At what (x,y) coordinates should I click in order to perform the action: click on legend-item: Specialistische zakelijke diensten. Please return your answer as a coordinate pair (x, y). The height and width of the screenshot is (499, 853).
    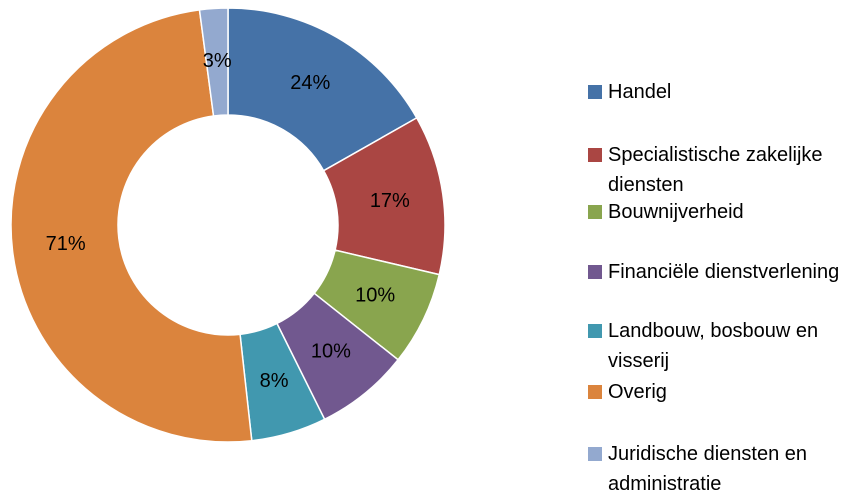
    Looking at the image, I should click on (719, 170).